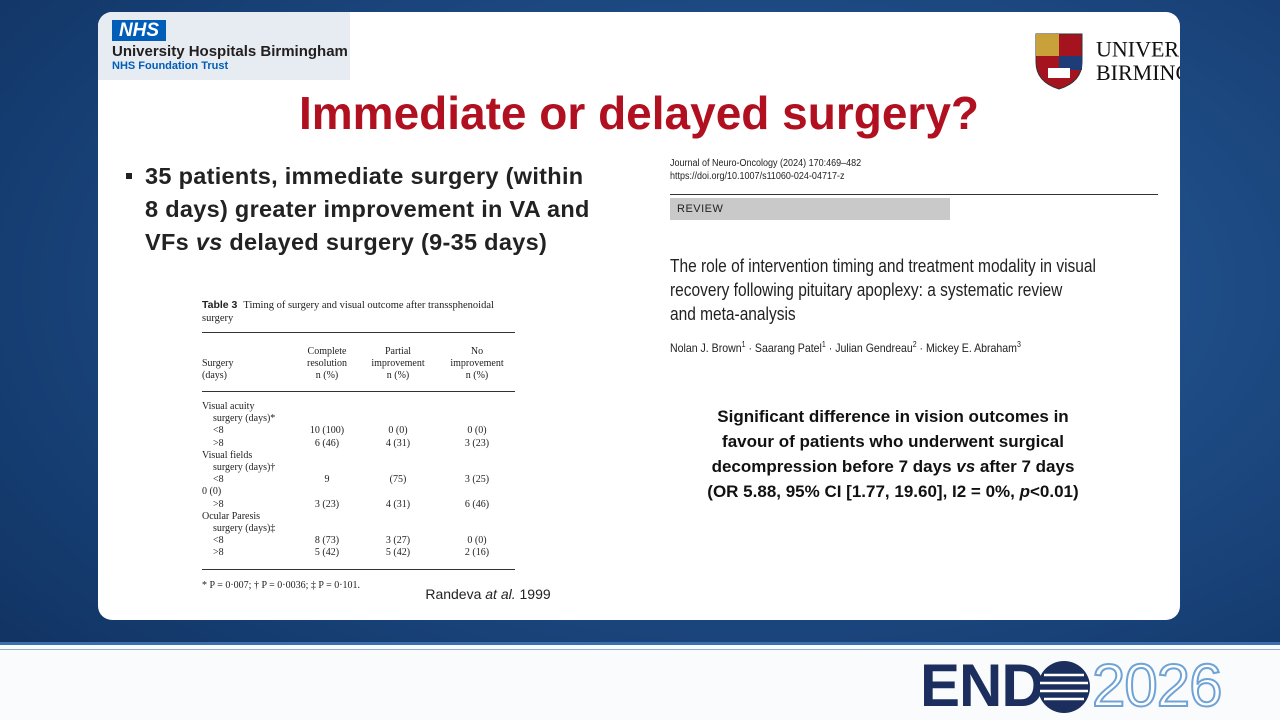 The image size is (1280, 720). I want to click on table-cell: 9, so click(327, 480).